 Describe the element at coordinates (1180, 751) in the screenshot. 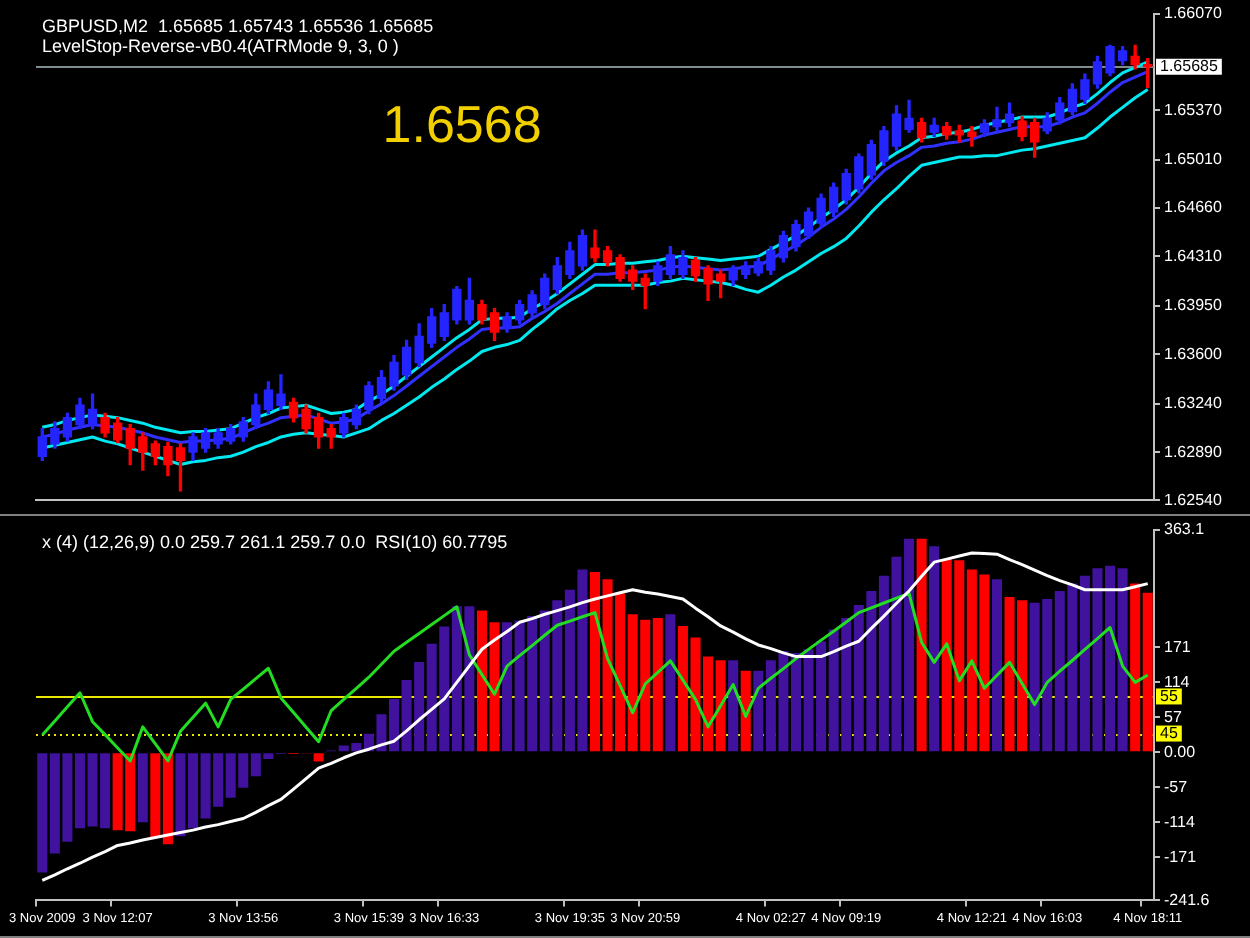

I see `y-tick-label: 0.00` at that location.